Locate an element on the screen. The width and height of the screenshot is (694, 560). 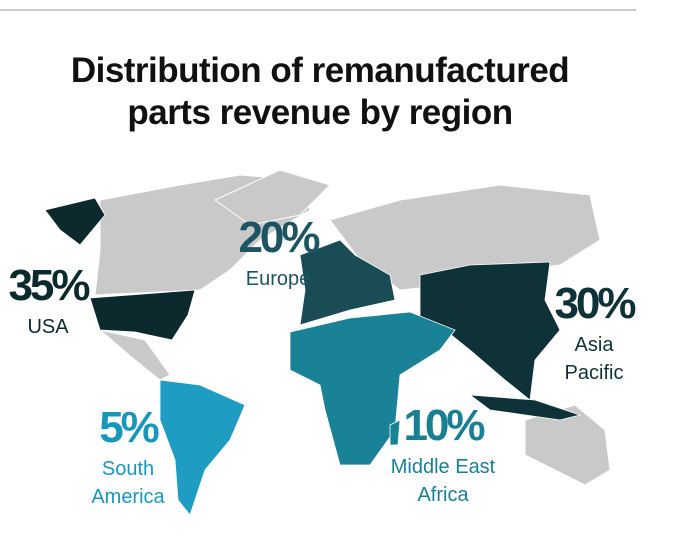
region-name: America is located at coordinates (128, 497).